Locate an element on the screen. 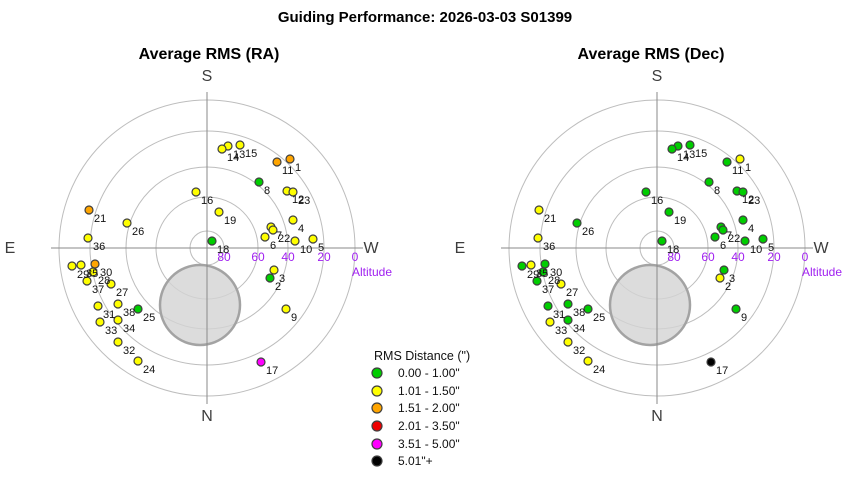 The width and height of the screenshot is (850, 480). data-point-label-18: 18 is located at coordinates (673, 250).